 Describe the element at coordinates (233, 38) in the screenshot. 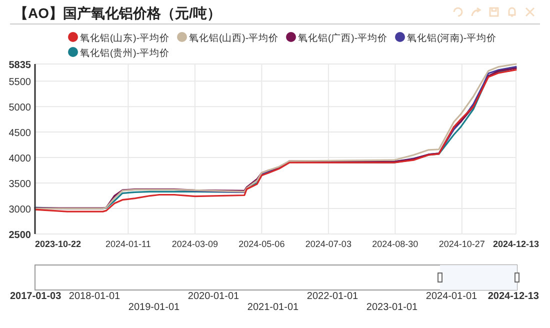

I see `legend-label: 氧化铝(山西)-平均价` at that location.